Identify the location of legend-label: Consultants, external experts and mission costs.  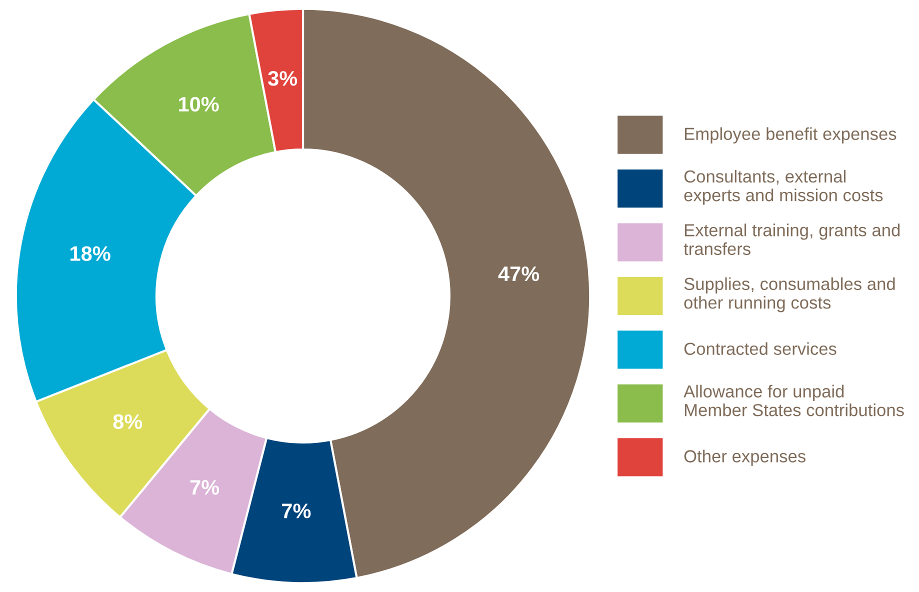
(783, 187).